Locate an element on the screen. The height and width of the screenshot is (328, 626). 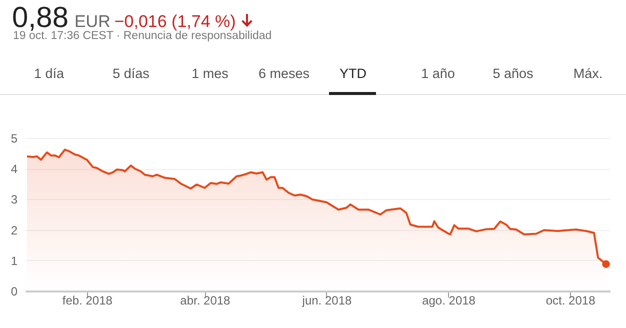
y-tick-label: 5 is located at coordinates (14, 139).